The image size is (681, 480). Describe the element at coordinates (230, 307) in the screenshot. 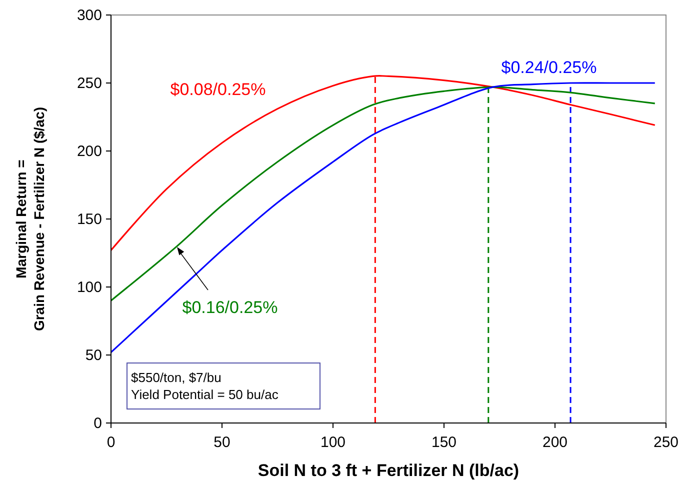

I see `text: $0.16/0.25%` at that location.